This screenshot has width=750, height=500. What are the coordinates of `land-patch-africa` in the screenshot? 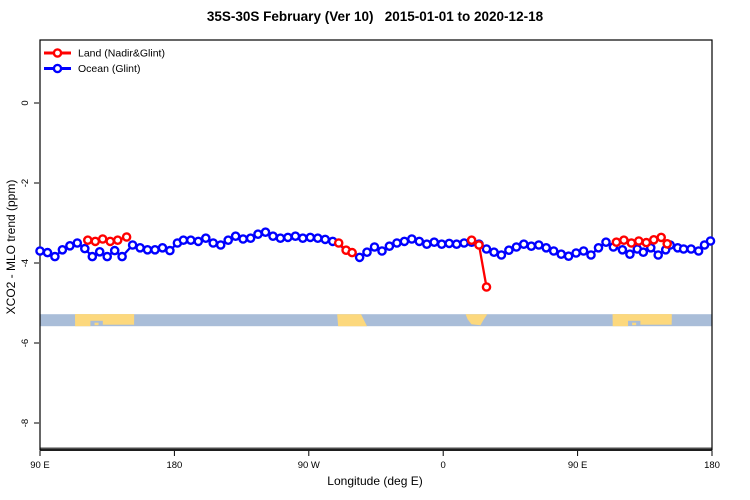 It's located at (476, 320).